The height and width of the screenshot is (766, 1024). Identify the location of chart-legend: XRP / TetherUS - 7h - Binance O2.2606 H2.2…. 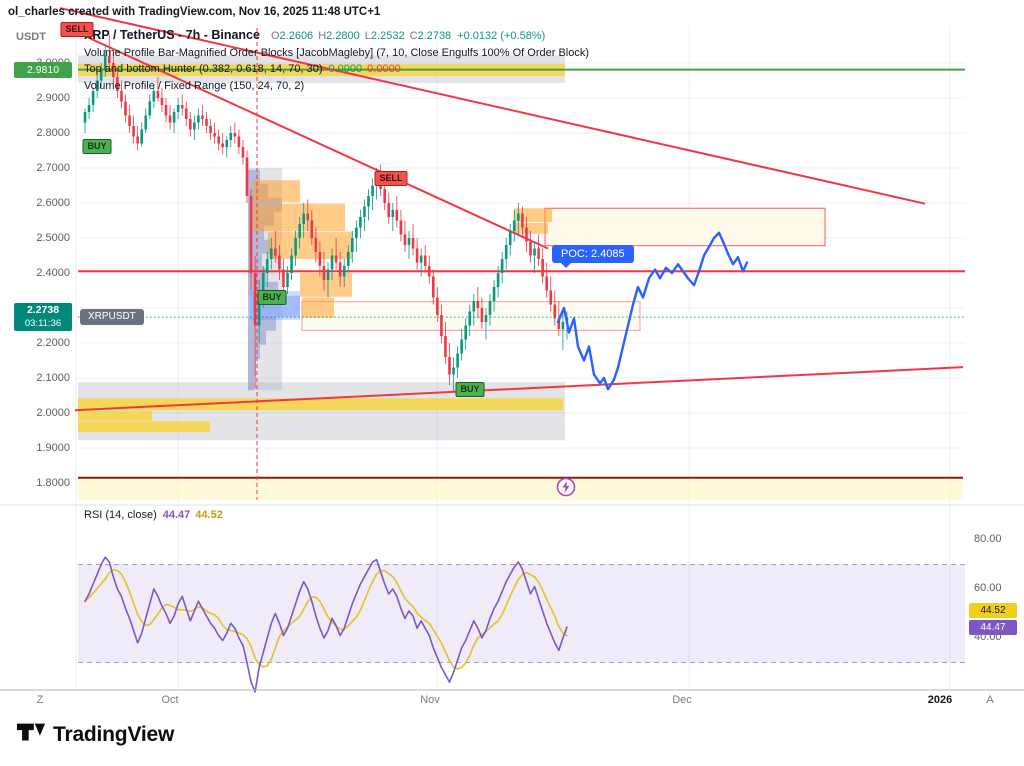
(336, 60).